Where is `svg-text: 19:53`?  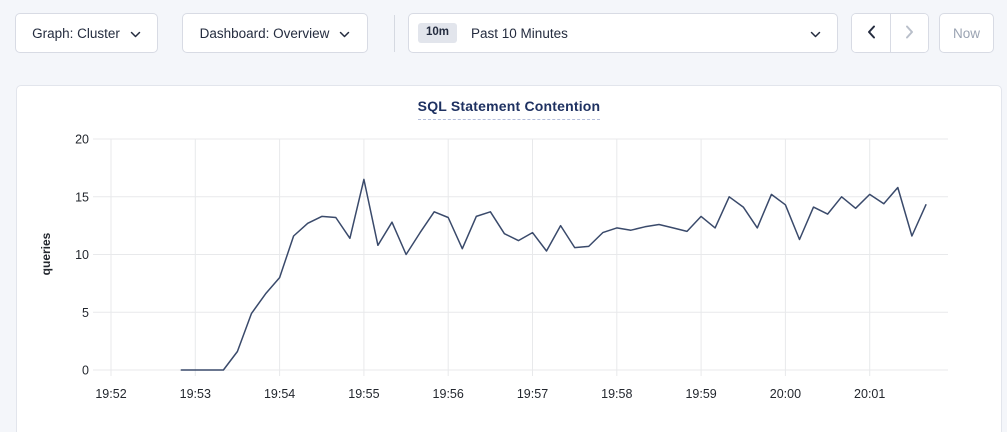
svg-text: 19:53 is located at coordinates (195, 394).